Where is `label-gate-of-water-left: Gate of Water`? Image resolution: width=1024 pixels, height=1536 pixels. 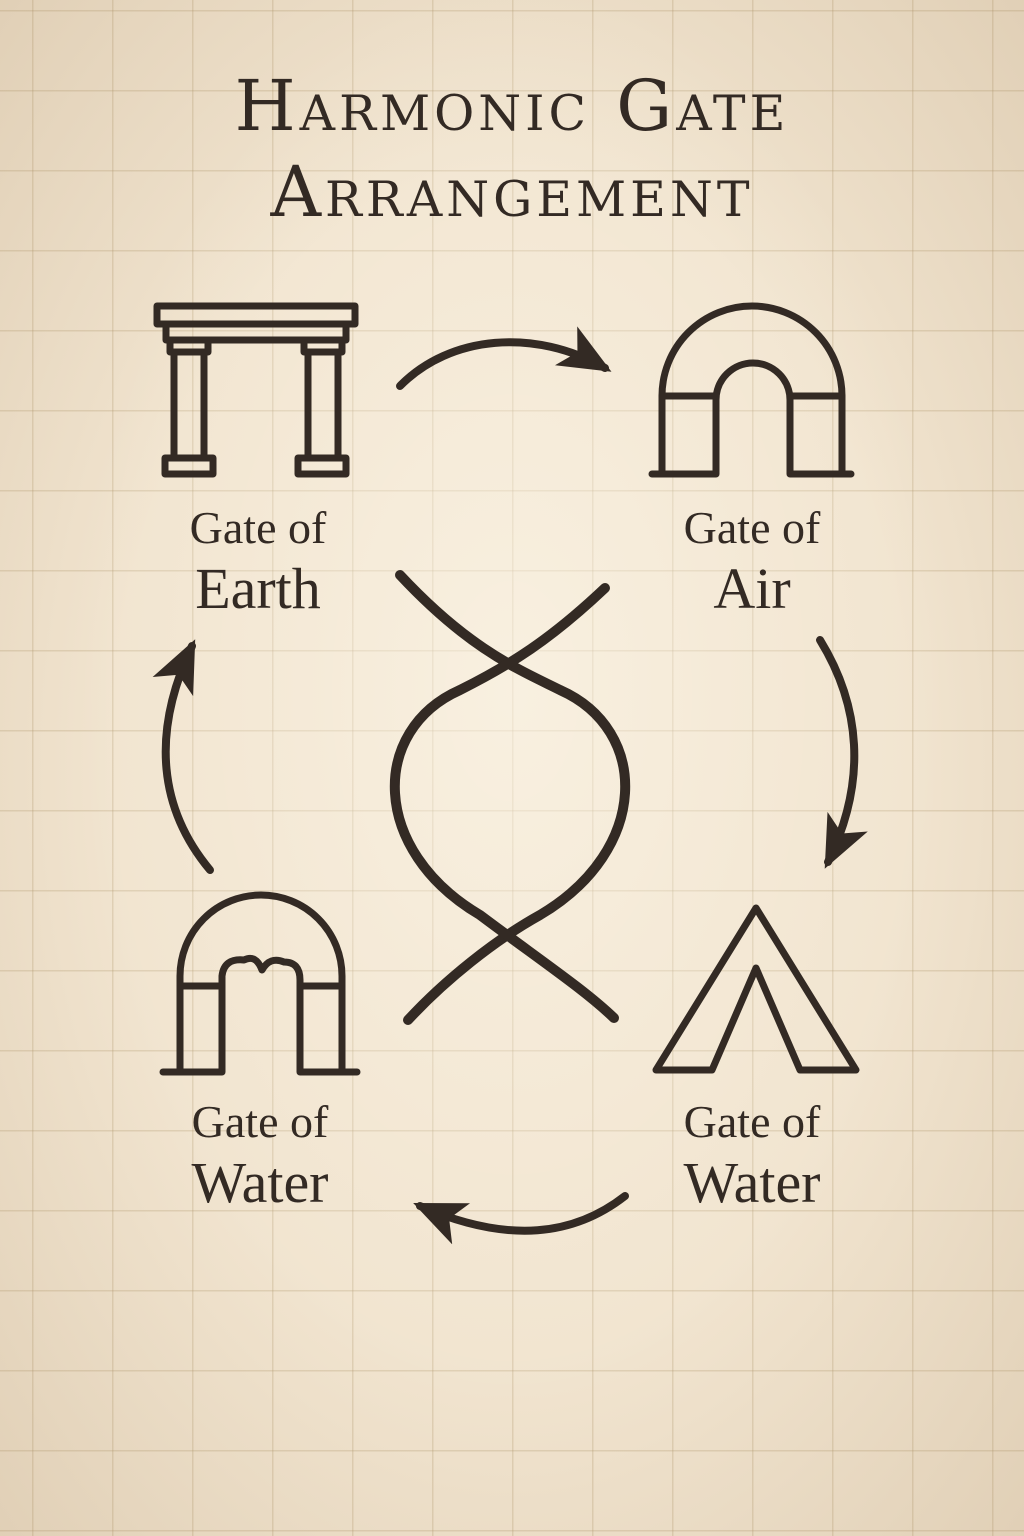
label-gate-of-water-left: Gate of Water is located at coordinates (260, 1155).